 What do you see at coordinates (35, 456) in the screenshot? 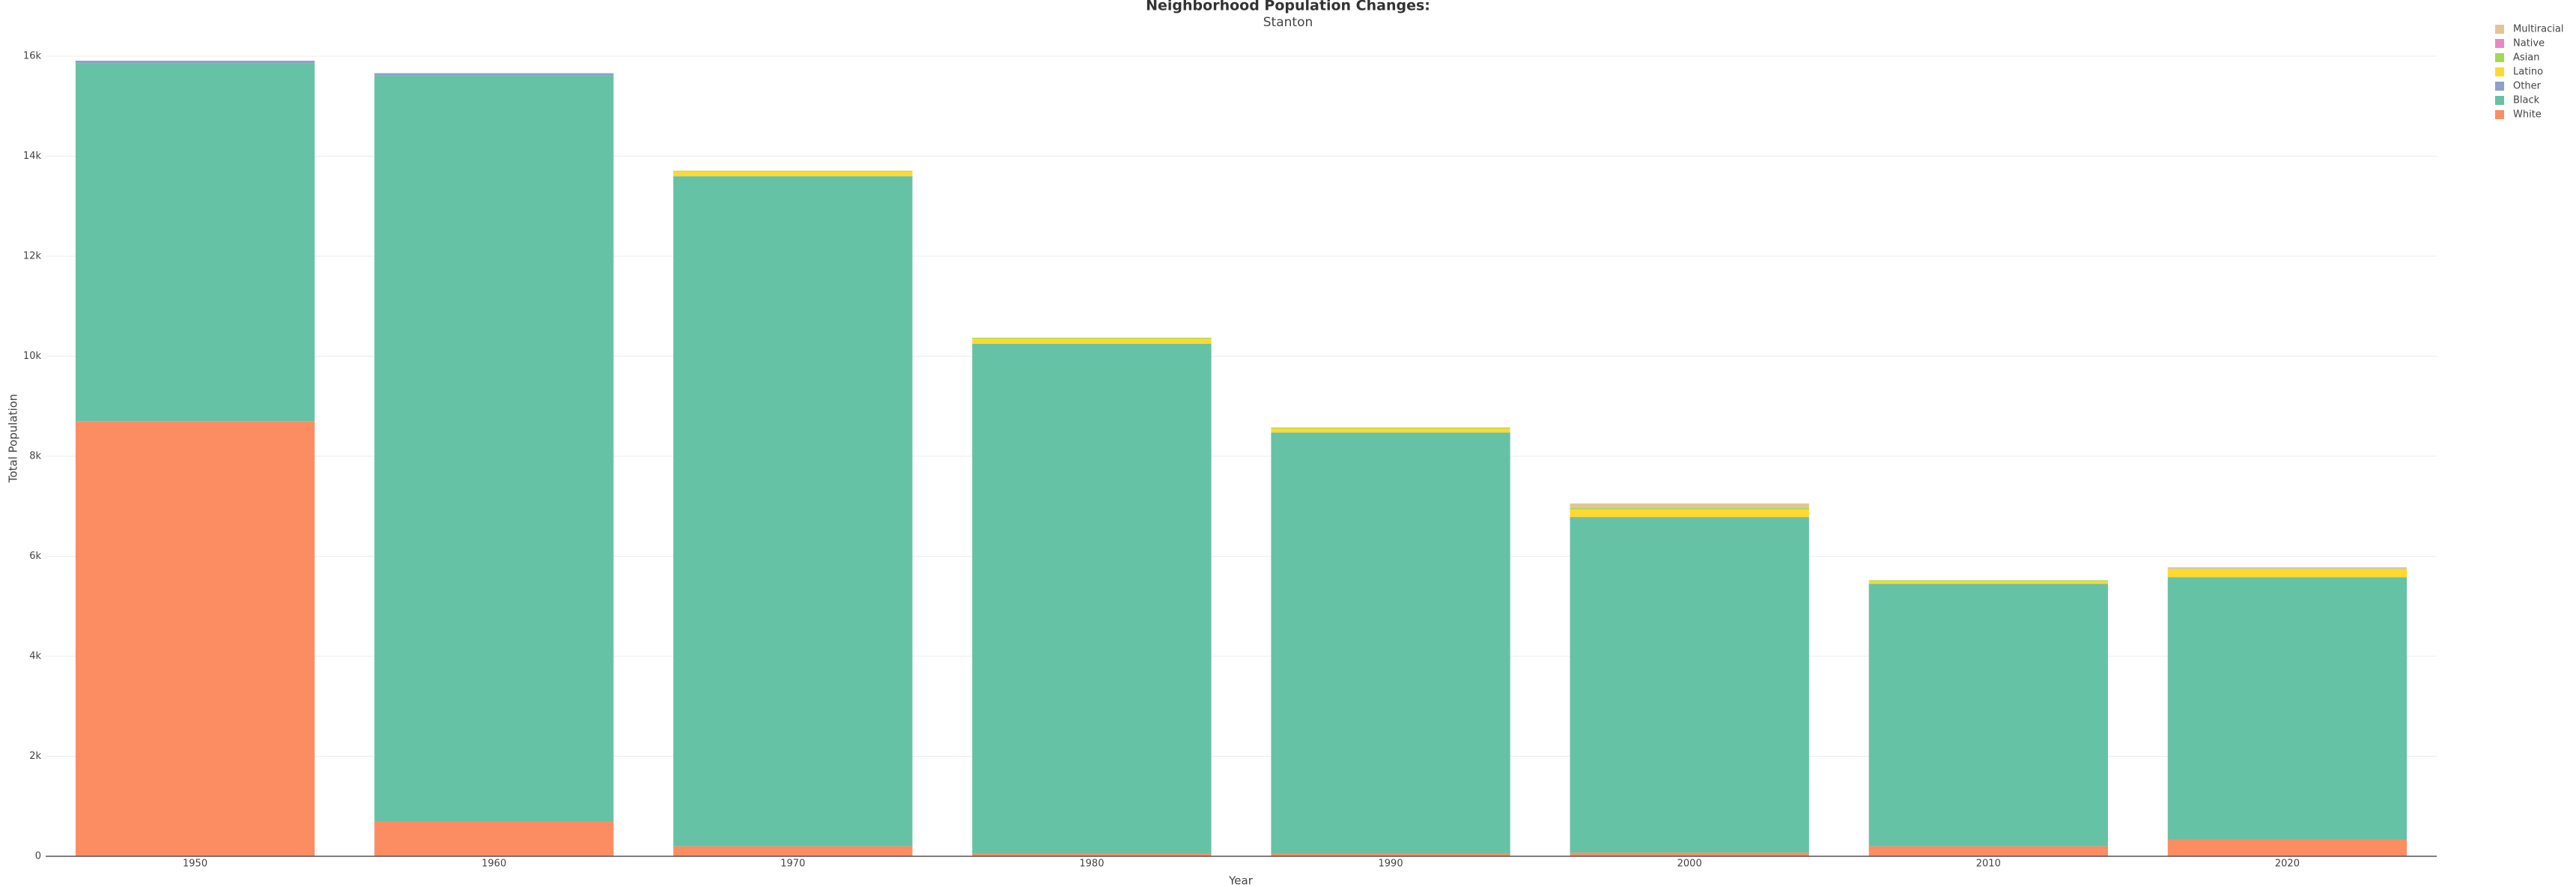
I see `y-tick-label: 8k` at bounding box center [35, 456].